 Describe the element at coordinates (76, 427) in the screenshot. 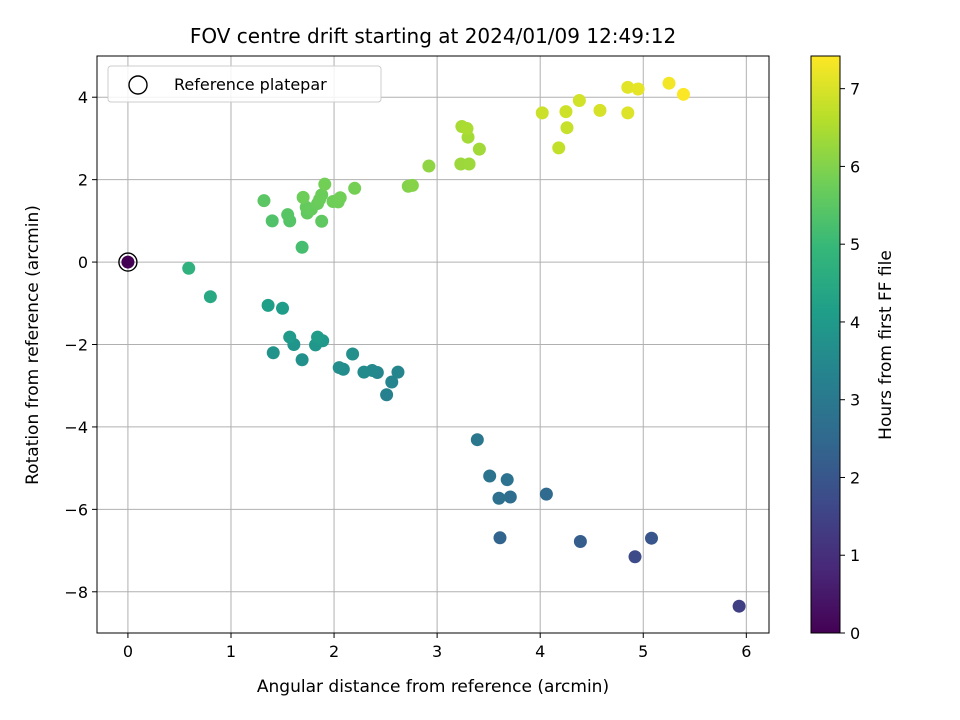

I see `y-tick-label: −4` at that location.